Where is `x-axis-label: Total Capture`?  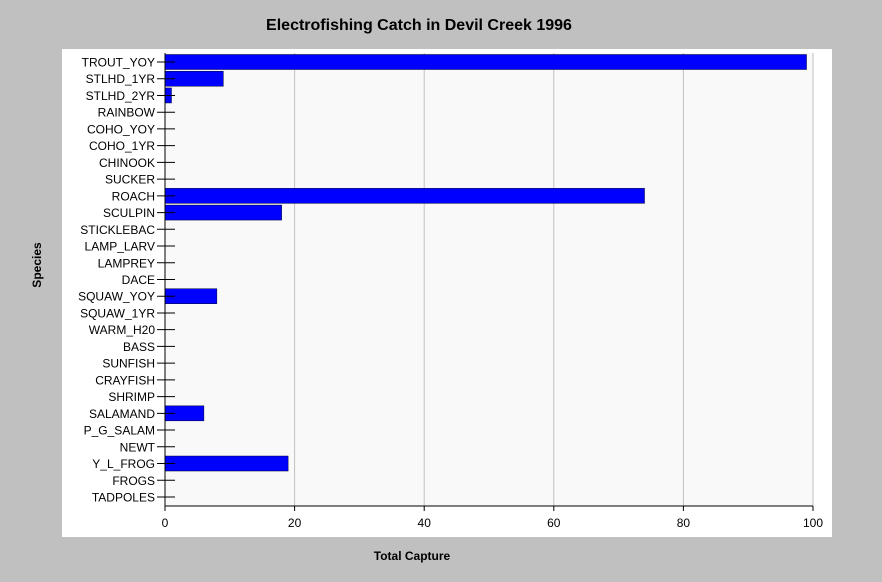 x-axis-label: Total Capture is located at coordinates (412, 556).